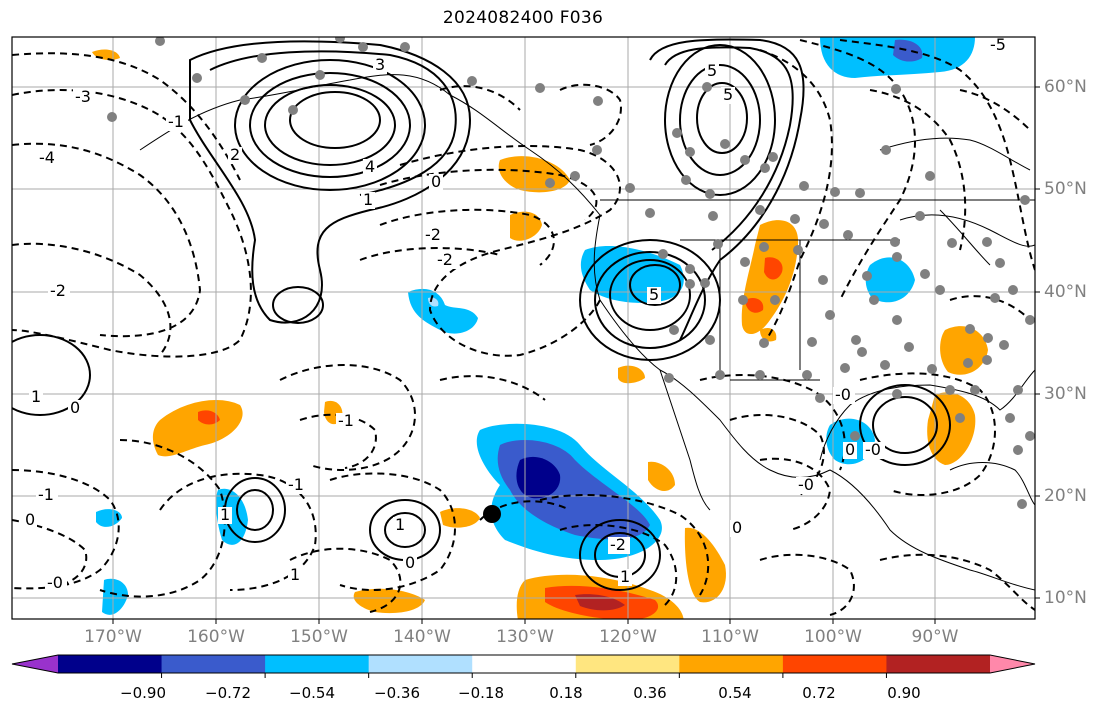  What do you see at coordinates (1065, 394) in the screenshot?
I see `lat-label-30n: 30°N` at bounding box center [1065, 394].